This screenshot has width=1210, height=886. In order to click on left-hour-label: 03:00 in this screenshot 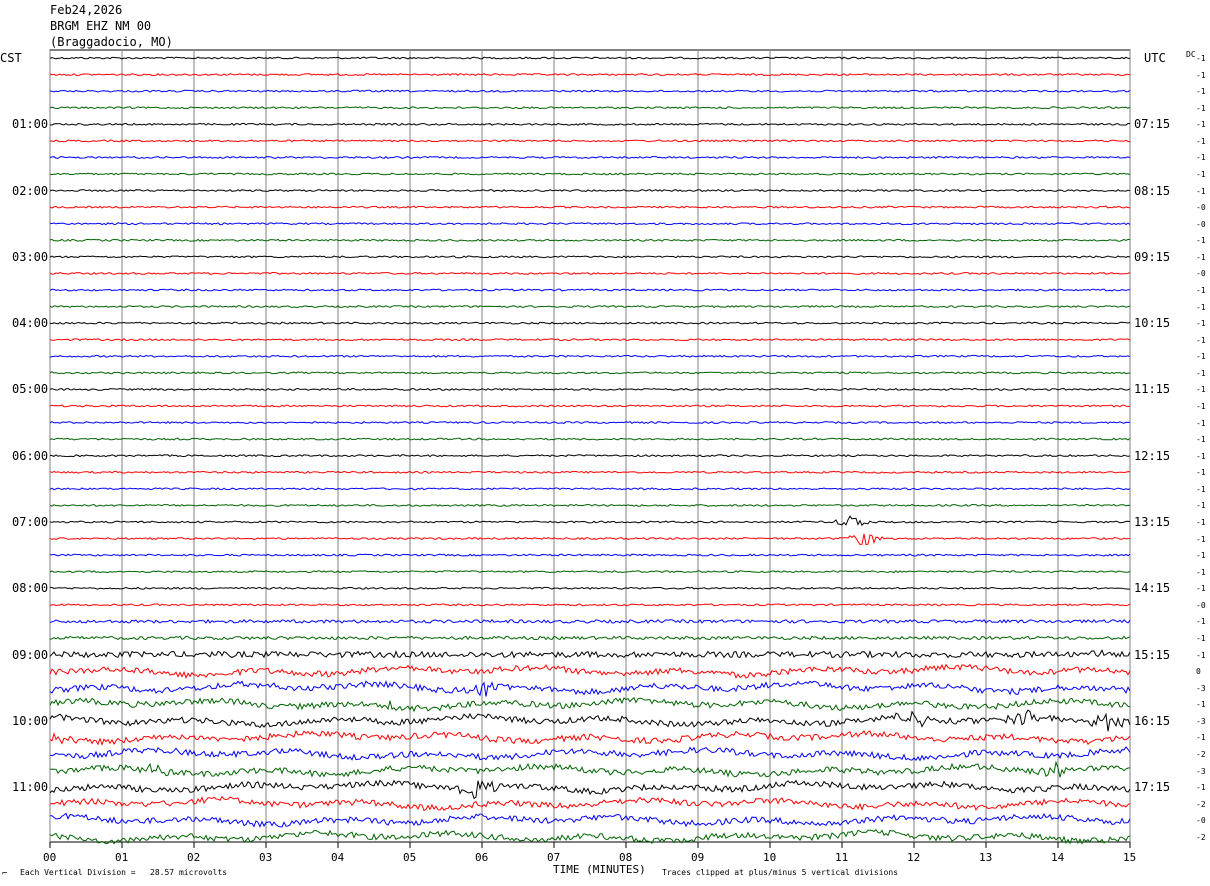, I will do `click(30, 256)`.